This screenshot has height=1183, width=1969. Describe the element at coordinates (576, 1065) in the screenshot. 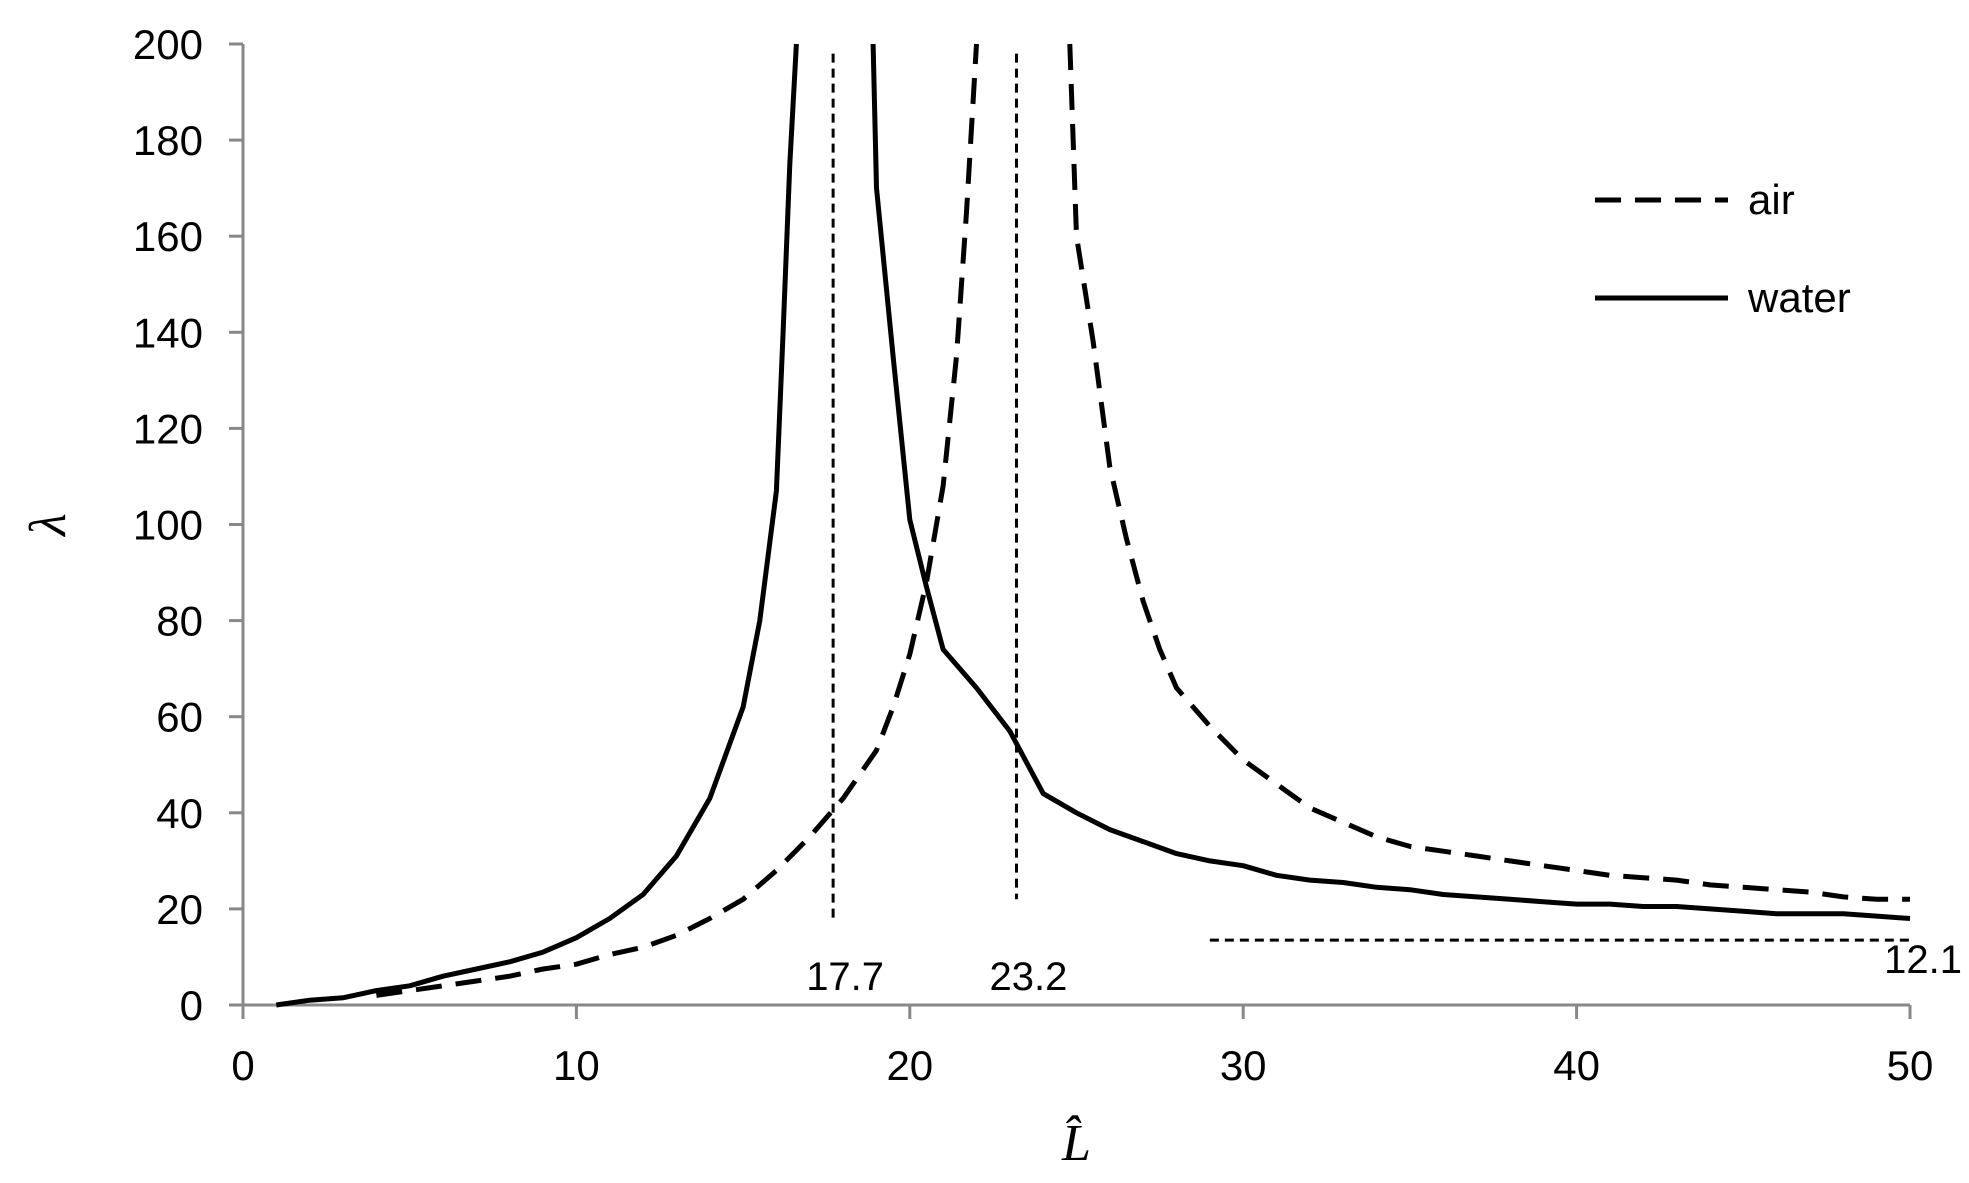

I see `x-tick-label: 10` at that location.